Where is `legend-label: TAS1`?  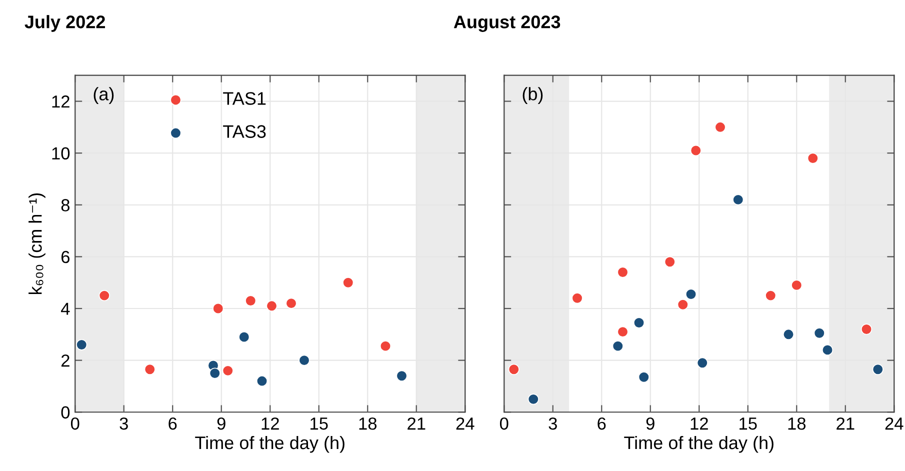 legend-label: TAS1 is located at coordinates (244, 98).